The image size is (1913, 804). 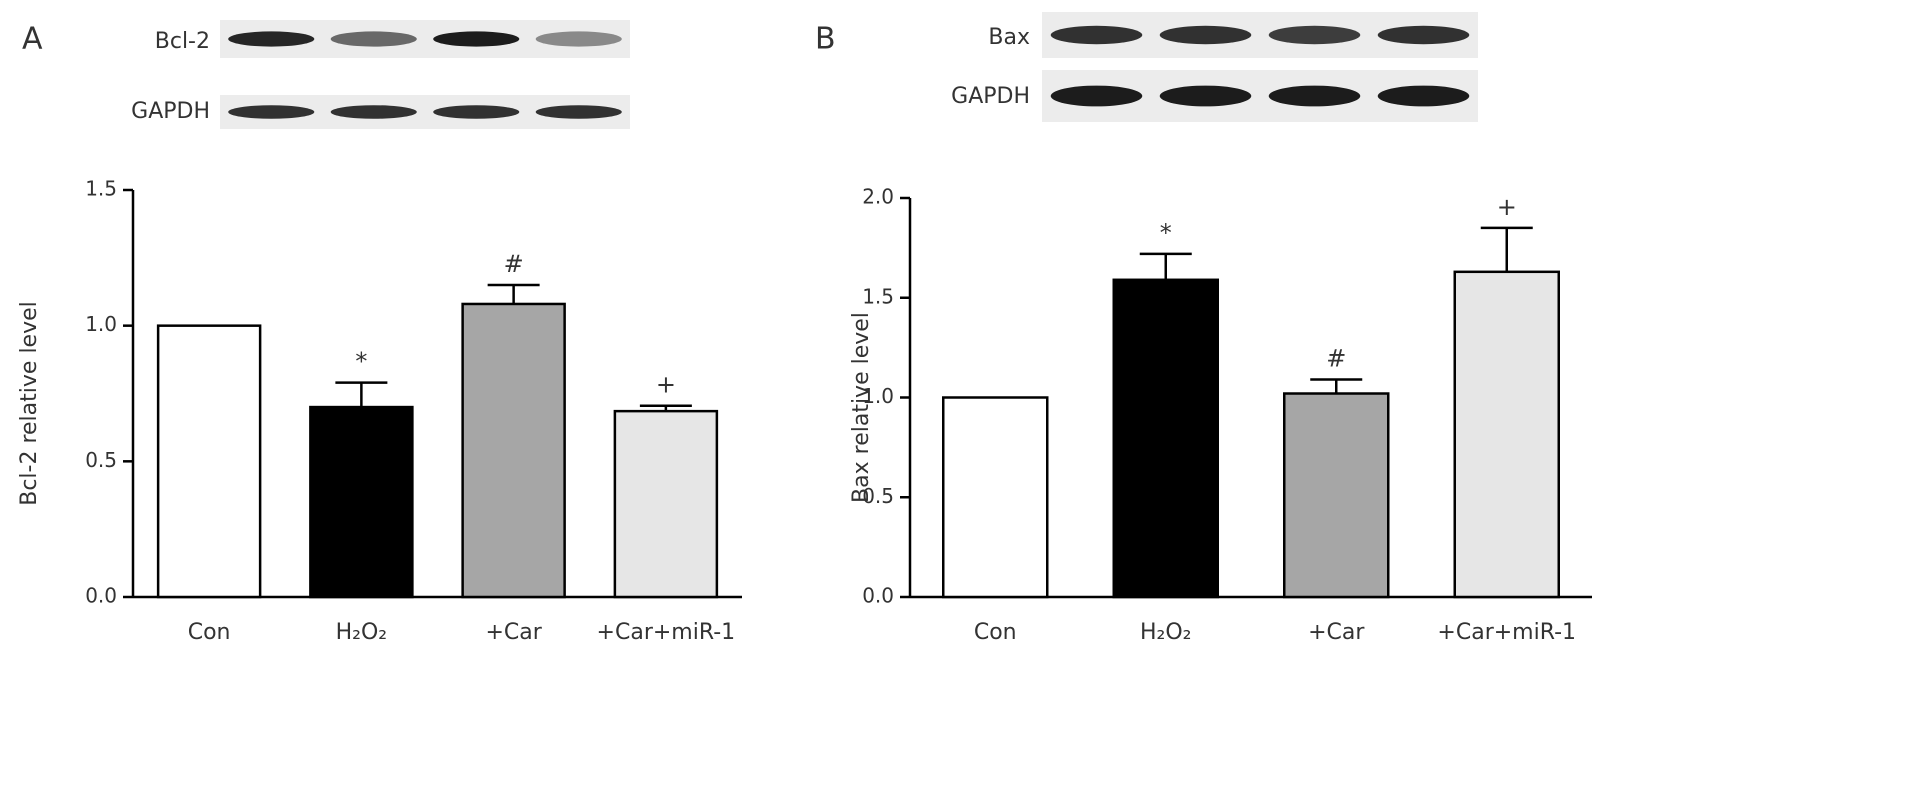 I want to click on panel-letter: A, so click(x=32, y=39).